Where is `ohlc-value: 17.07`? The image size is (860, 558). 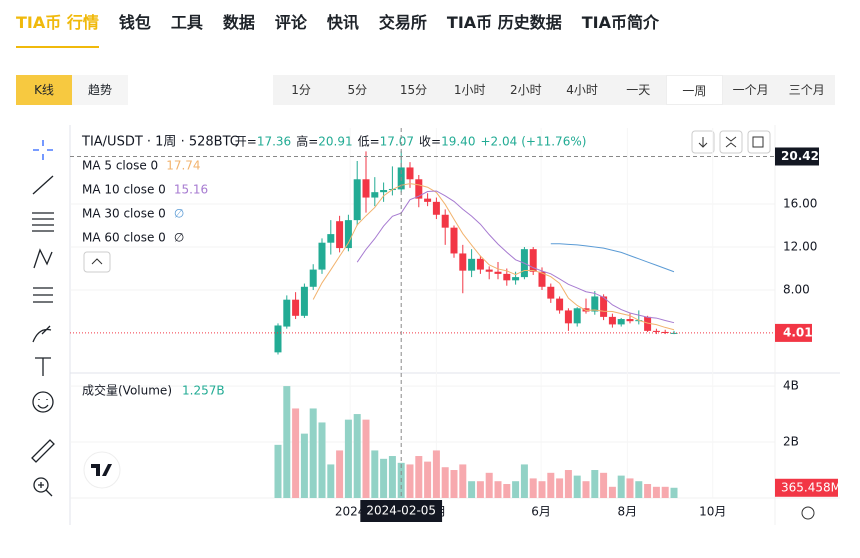
ohlc-value: 17.07 is located at coordinates (397, 142).